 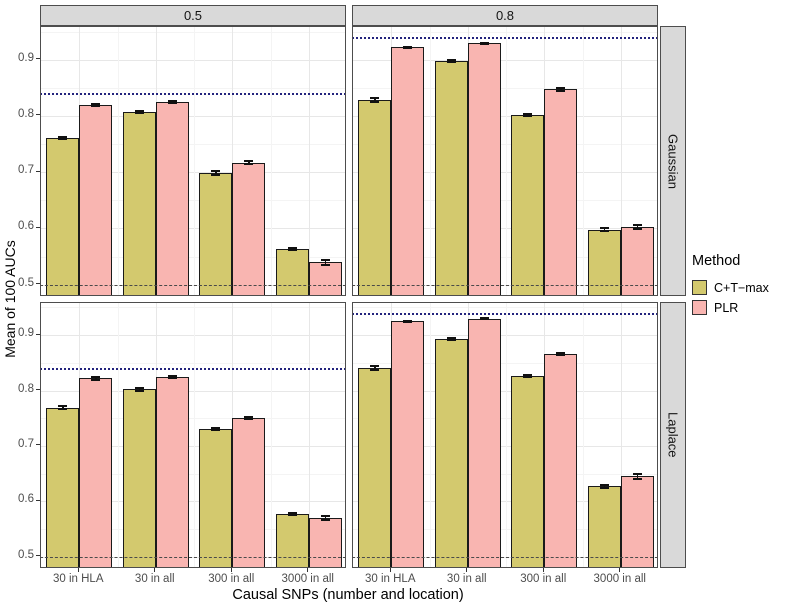 What do you see at coordinates (543, 579) in the screenshot?
I see `x-tick-label: 300 in all` at bounding box center [543, 579].